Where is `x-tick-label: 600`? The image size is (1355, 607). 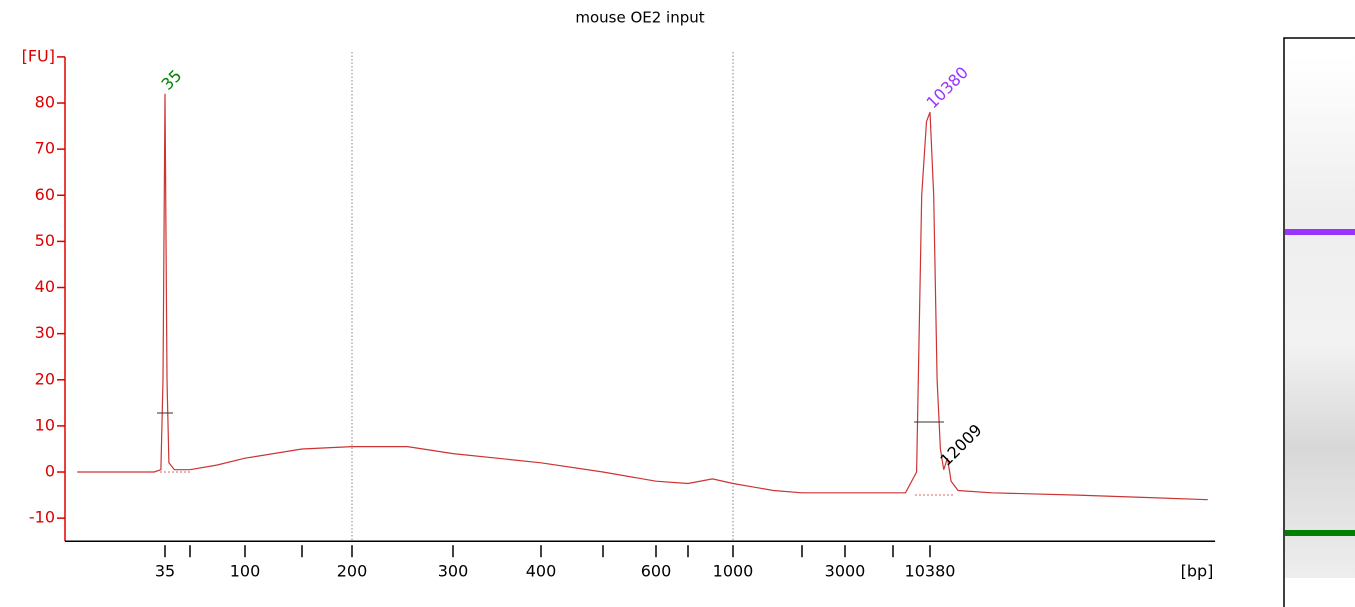
x-tick-label: 600 is located at coordinates (656, 571).